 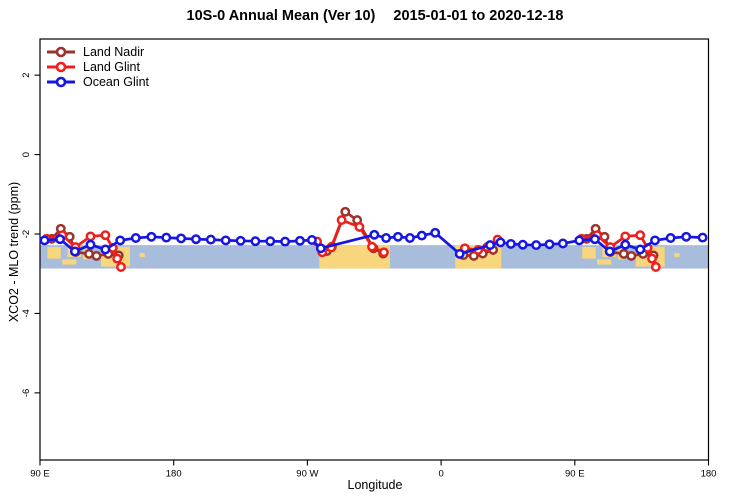 I want to click on y-tick-label: 0, so click(x=26, y=154).